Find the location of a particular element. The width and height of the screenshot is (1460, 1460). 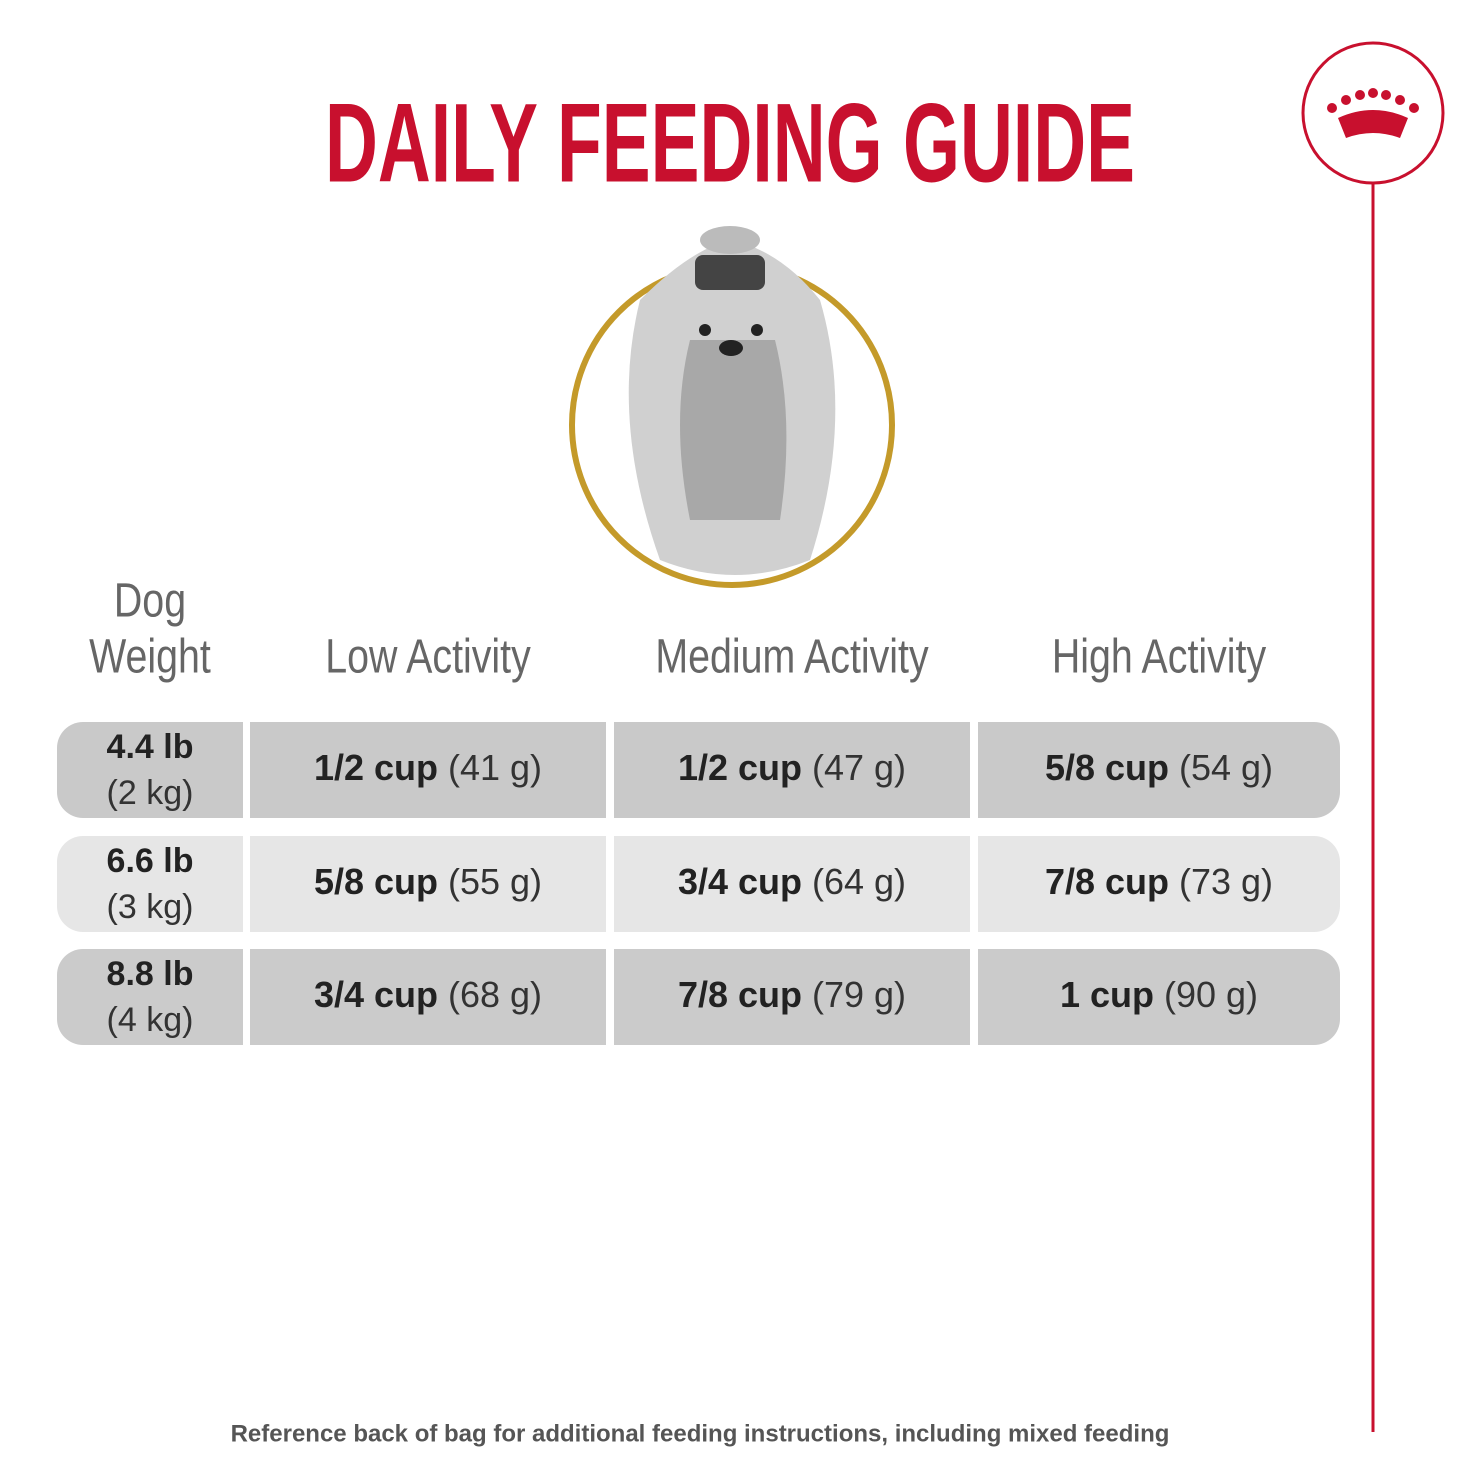

feeding-amount: 1/2 cup (47 g) is located at coordinates (792, 767).